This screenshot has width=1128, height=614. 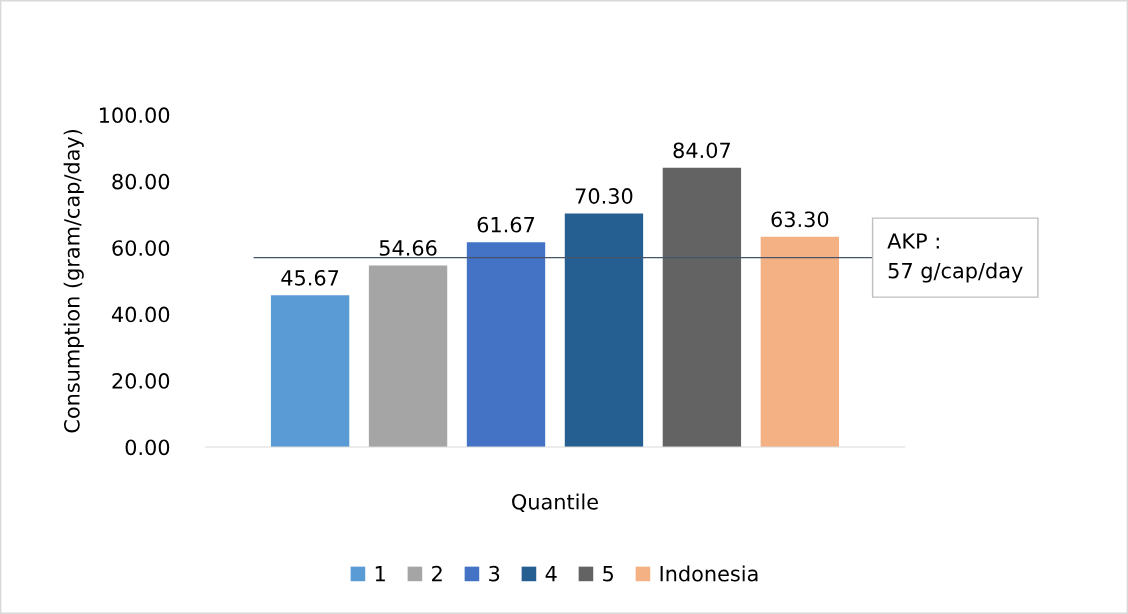 What do you see at coordinates (701, 150) in the screenshot?
I see `data-label: 84.07` at bounding box center [701, 150].